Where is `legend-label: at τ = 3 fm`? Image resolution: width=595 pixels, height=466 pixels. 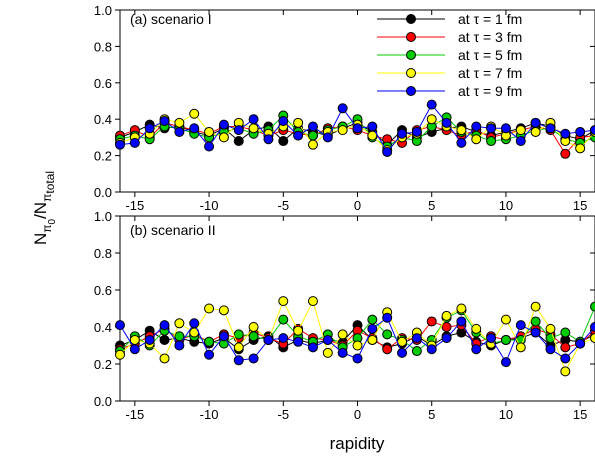 legend-label: at τ = 3 fm is located at coordinates (490, 37).